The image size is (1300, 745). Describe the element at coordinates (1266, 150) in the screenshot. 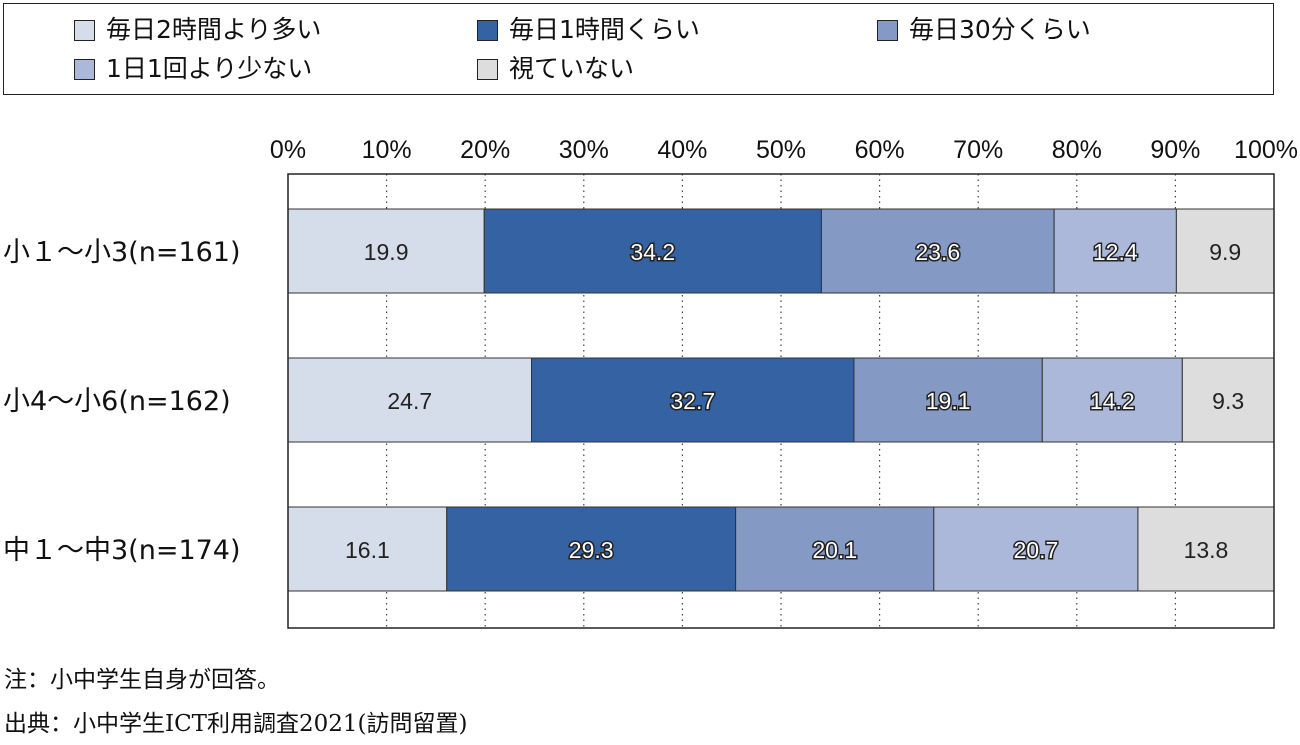

I see `x-tick-label: 100%` at that location.